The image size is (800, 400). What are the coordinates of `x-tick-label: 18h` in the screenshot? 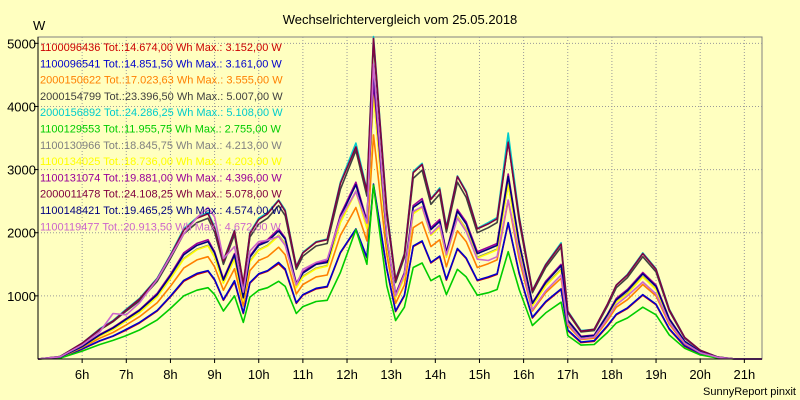 It's located at (612, 374).